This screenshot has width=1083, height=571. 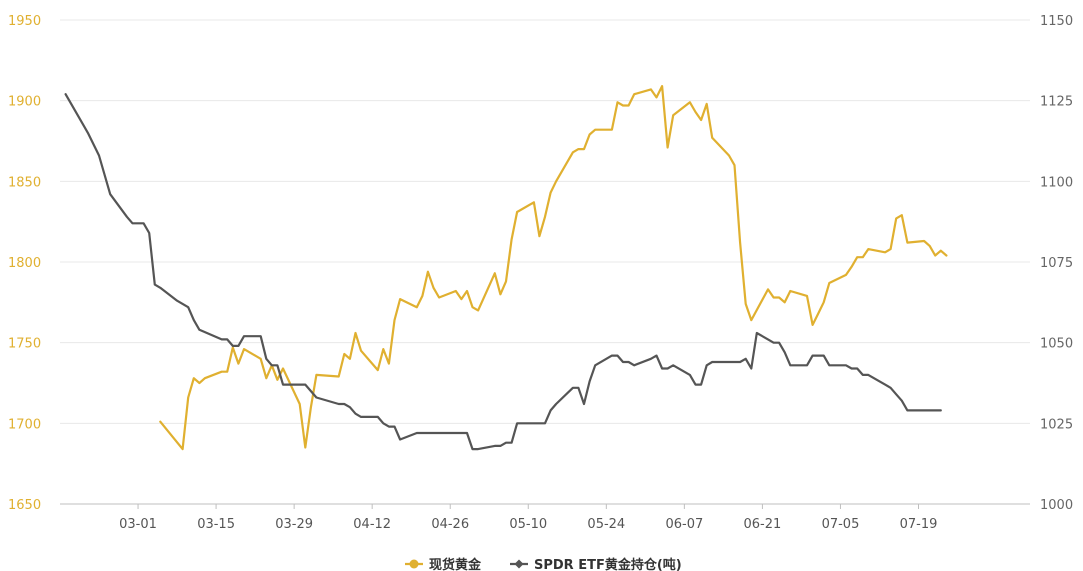 What do you see at coordinates (138, 524) in the screenshot?
I see `x-tick-label: 03-01` at bounding box center [138, 524].